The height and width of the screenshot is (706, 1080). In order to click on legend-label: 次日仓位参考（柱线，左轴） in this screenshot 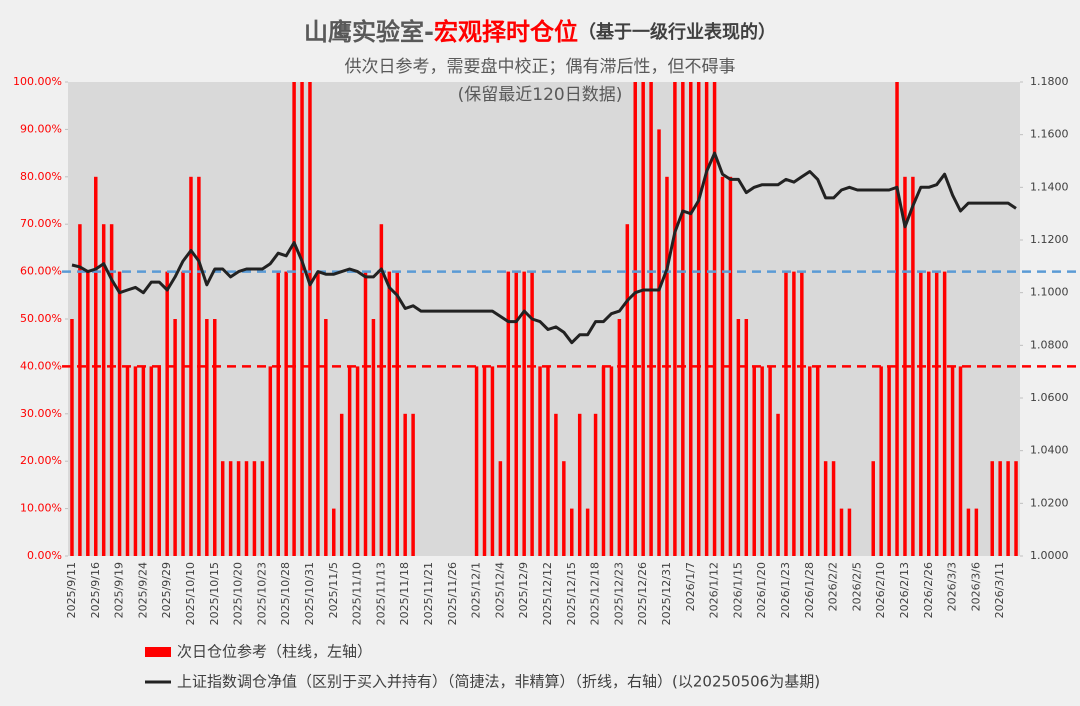, I will do `click(274, 652)`.